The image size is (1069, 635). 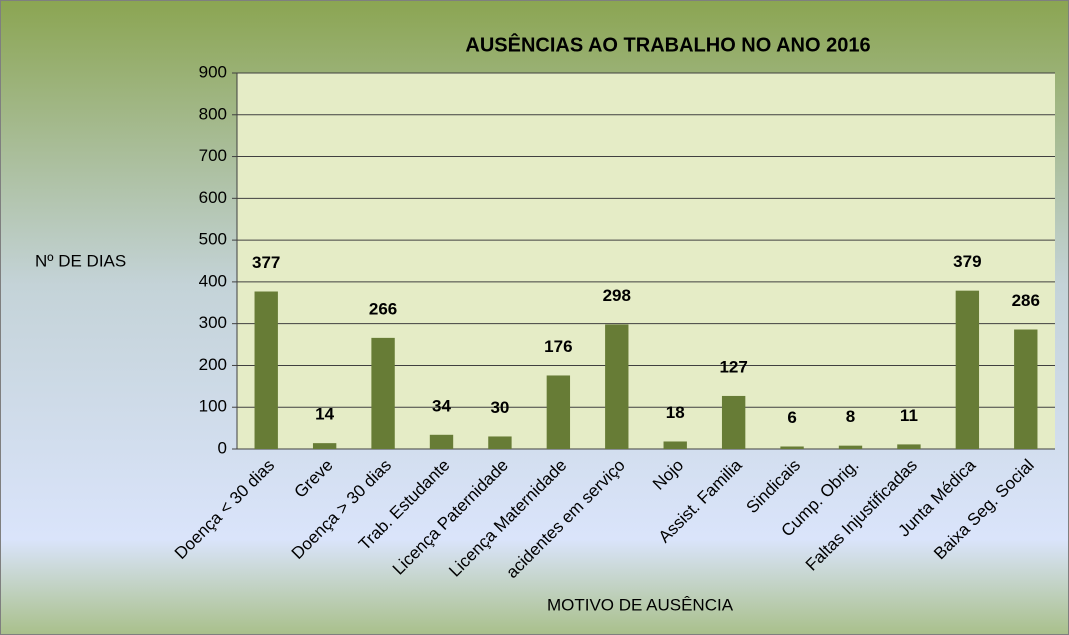 What do you see at coordinates (213, 113) in the screenshot?
I see `y-tick-label: 800` at bounding box center [213, 113].